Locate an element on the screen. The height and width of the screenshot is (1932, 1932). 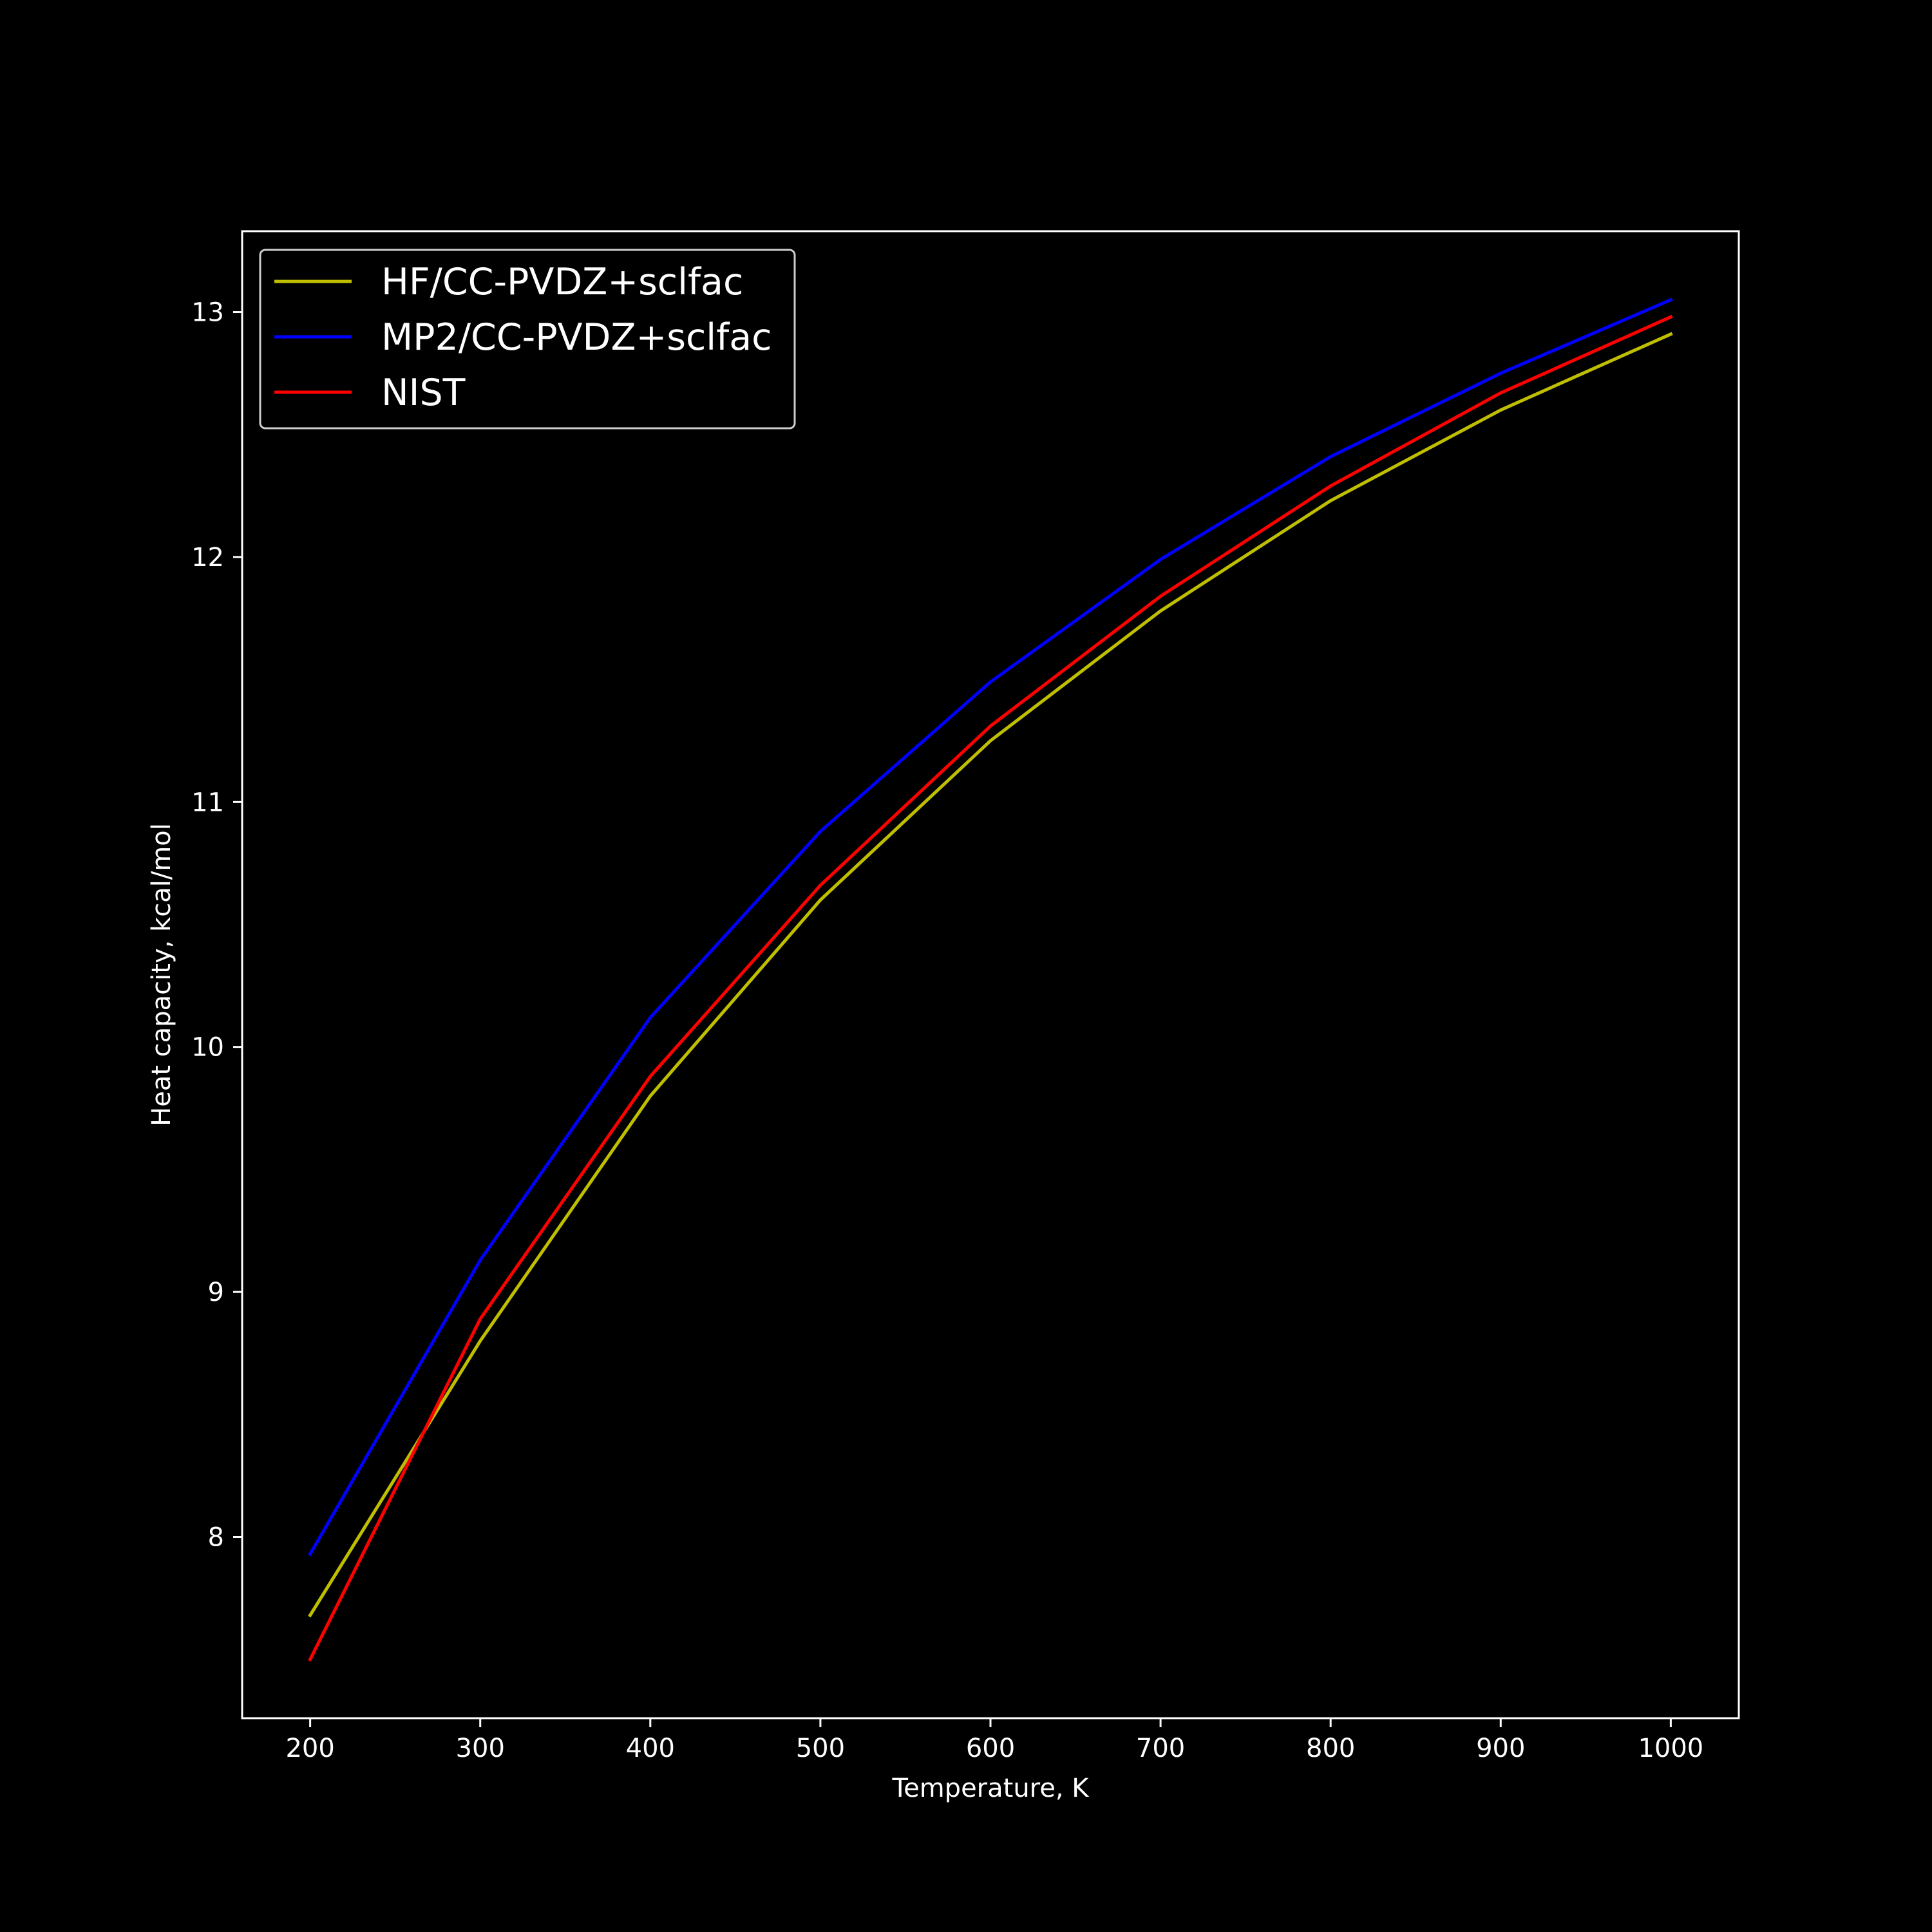
x-tick-label: 600 is located at coordinates (990, 1748).